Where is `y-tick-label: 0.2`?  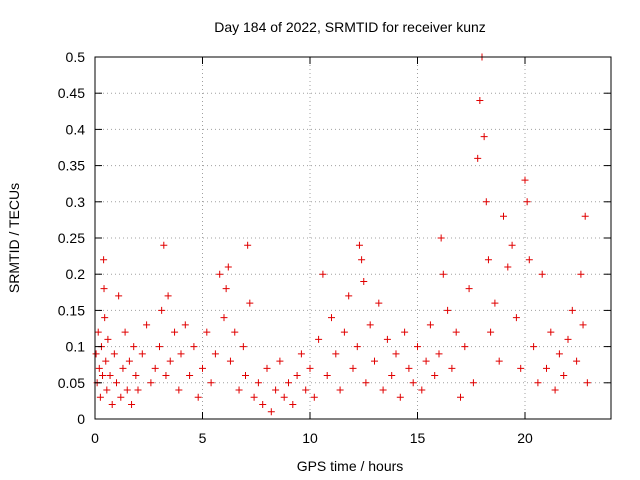 y-tick-label: 0.2 is located at coordinates (76, 274).